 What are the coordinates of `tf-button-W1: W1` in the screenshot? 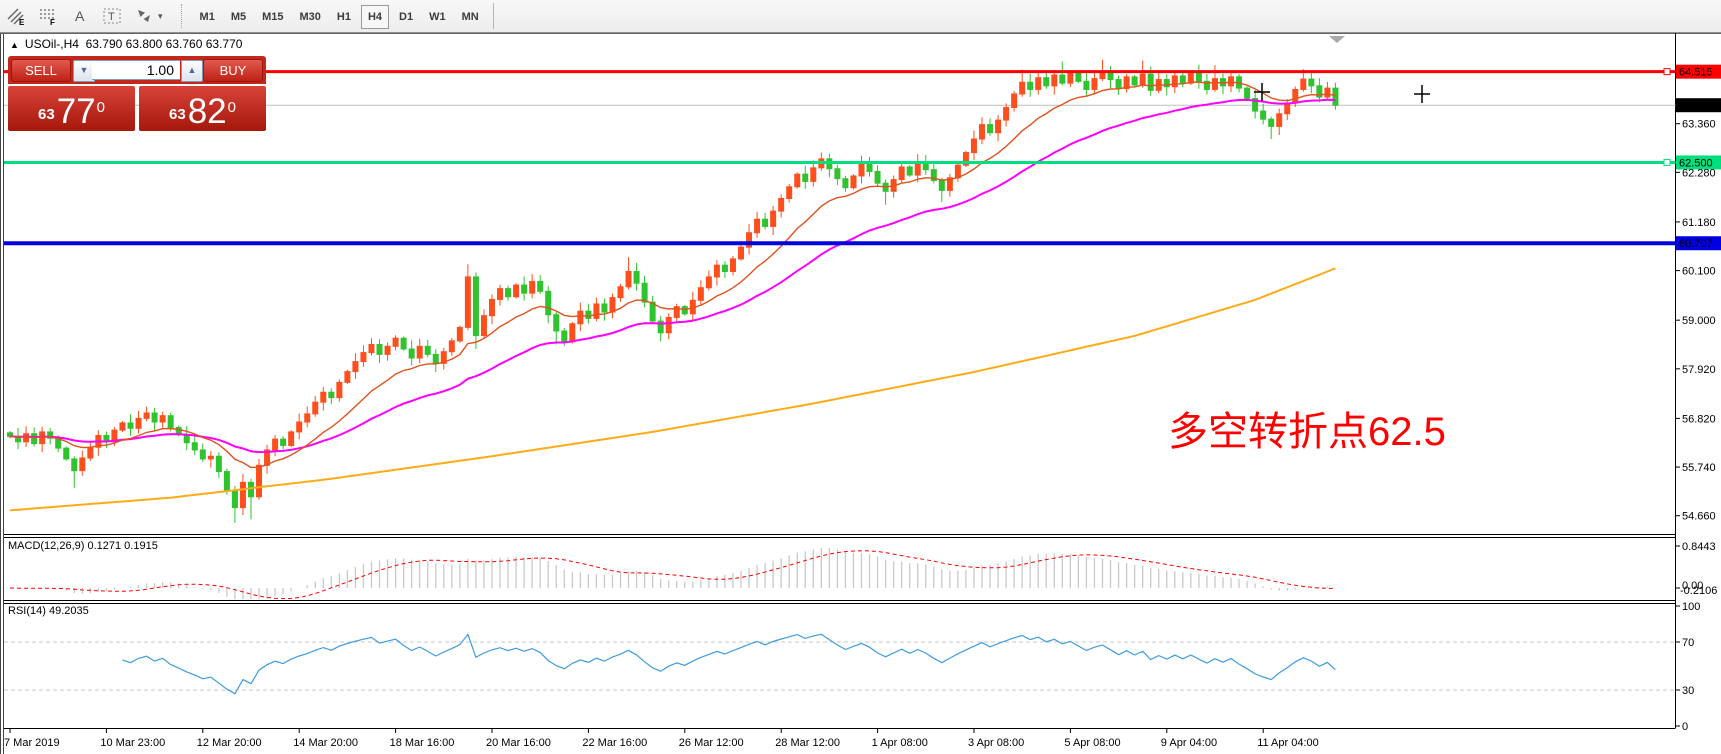 It's located at (437, 17).